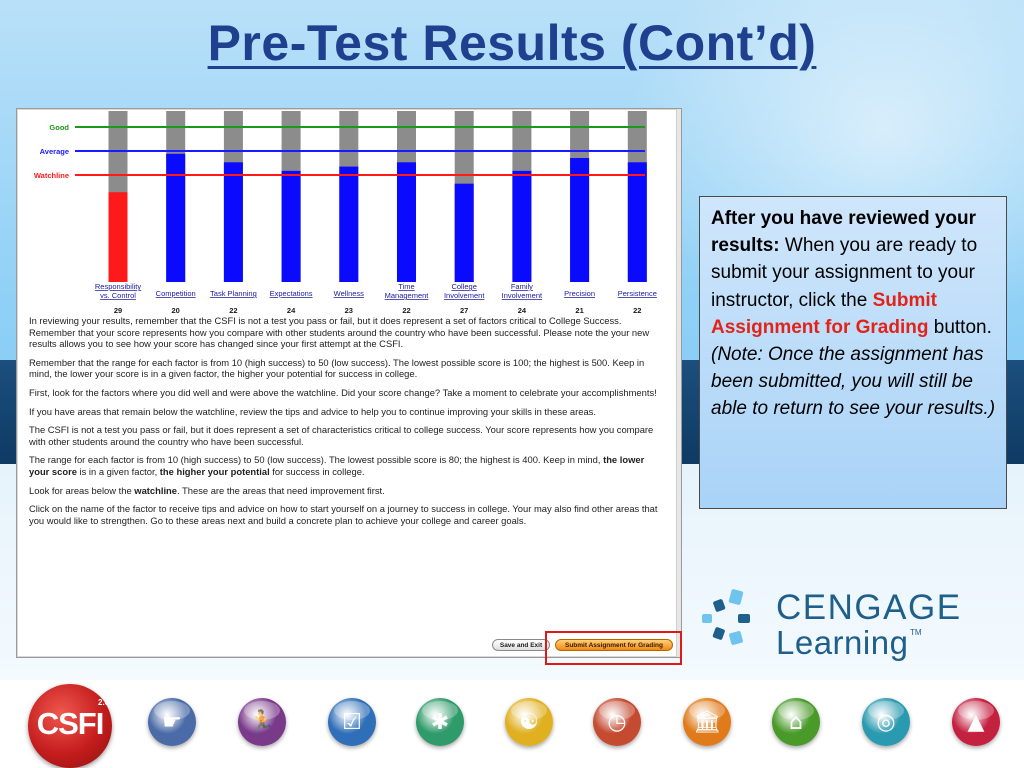  What do you see at coordinates (579, 293) in the screenshot?
I see `category-label: Precision` at bounding box center [579, 293].